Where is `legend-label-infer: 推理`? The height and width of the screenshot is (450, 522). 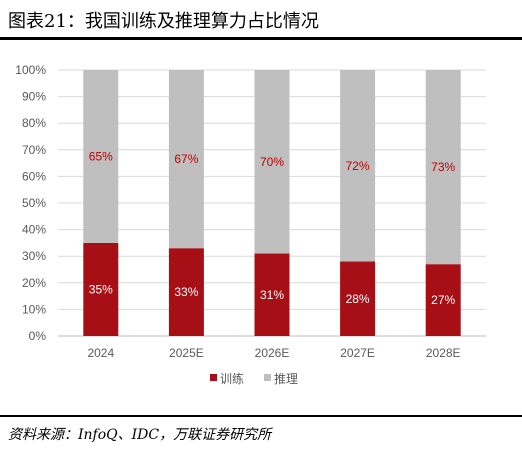 legend-label-infer: 推理 is located at coordinates (286, 379).